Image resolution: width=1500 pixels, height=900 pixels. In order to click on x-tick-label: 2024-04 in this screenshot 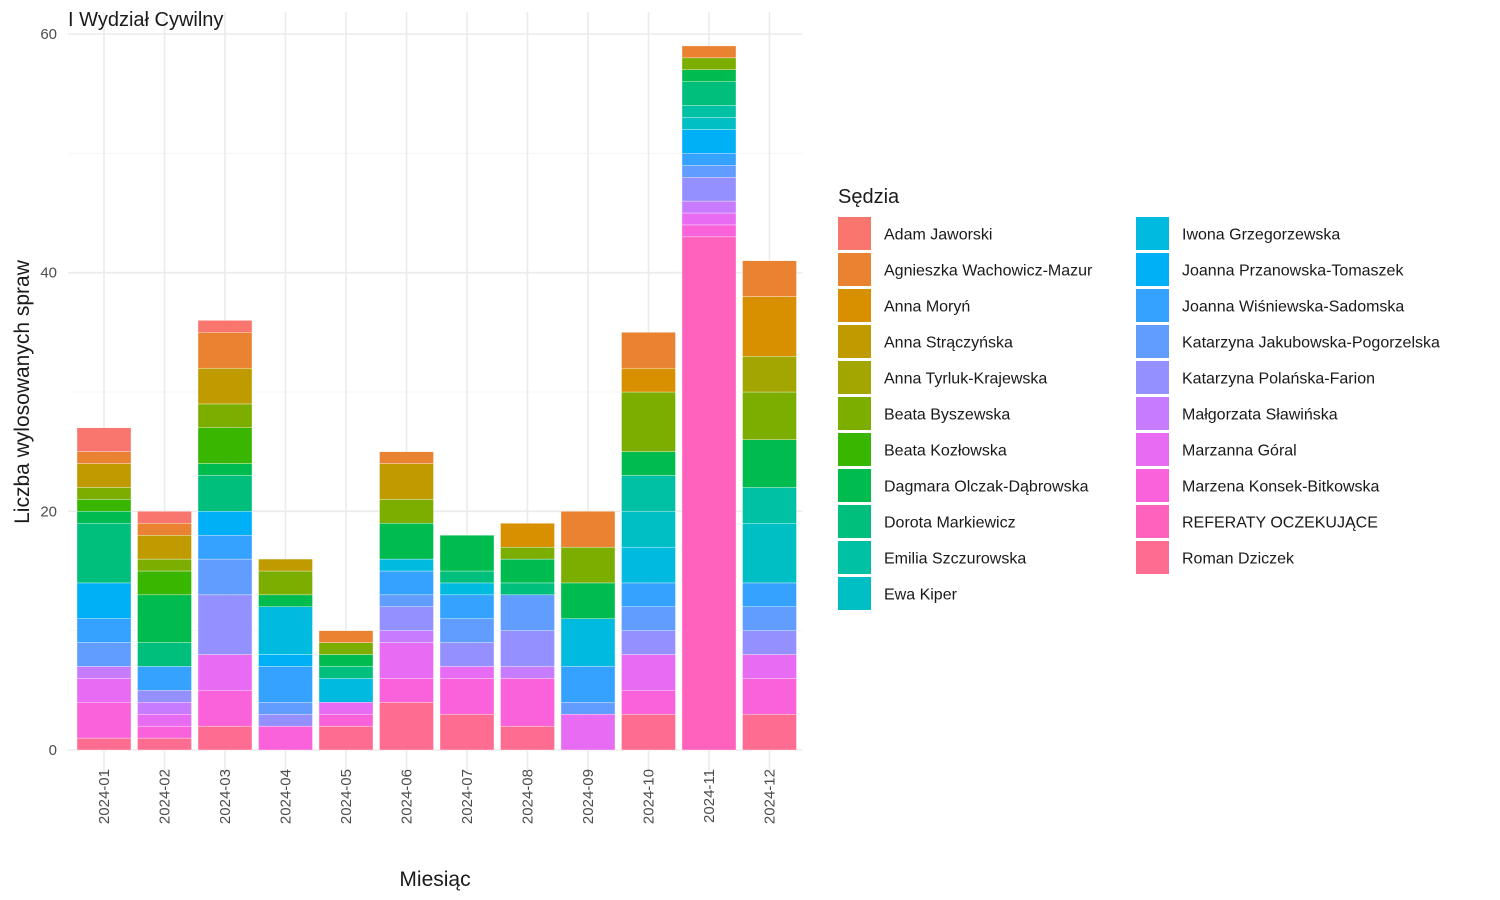, I will do `click(286, 796)`.